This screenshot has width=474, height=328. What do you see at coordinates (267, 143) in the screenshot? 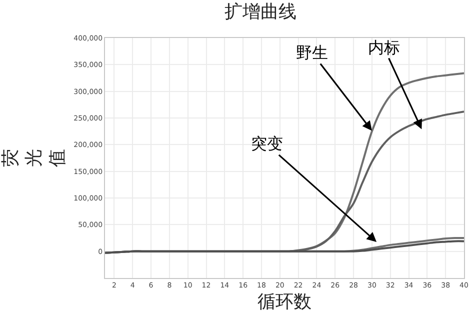
I see `annotation: 突变` at bounding box center [267, 143].